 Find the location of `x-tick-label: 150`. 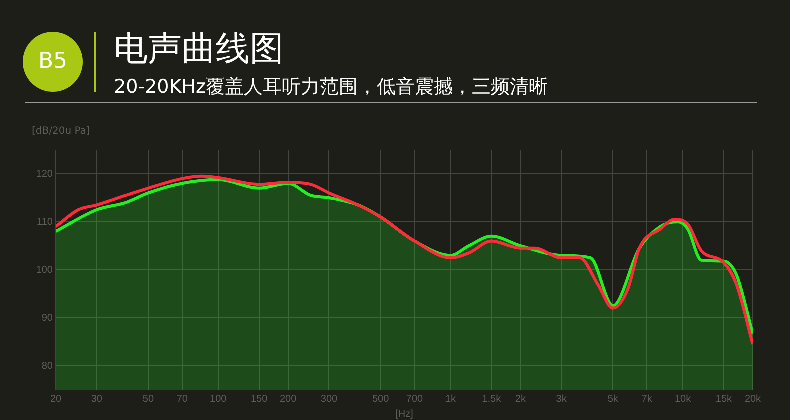

x-tick-label: 150 is located at coordinates (259, 399).